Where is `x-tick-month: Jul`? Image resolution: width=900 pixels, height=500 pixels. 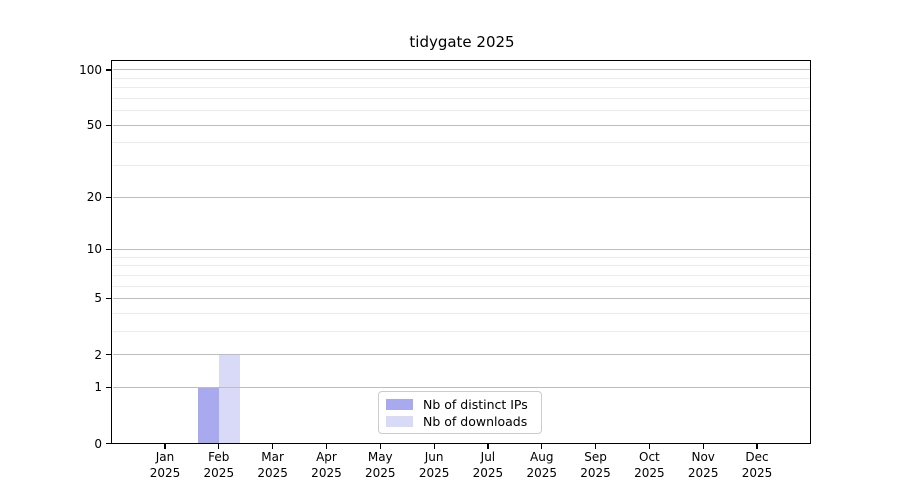 x-tick-month: Jul is located at coordinates (488, 457).